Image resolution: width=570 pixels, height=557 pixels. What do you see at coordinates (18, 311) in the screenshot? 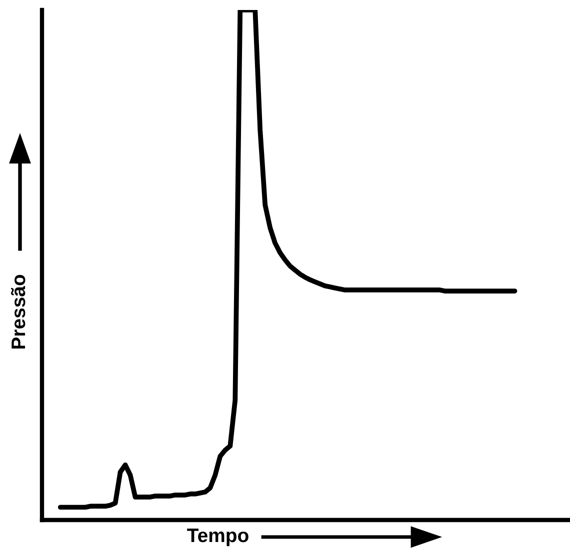
I see `y-axis-title: Pressão` at bounding box center [18, 311].